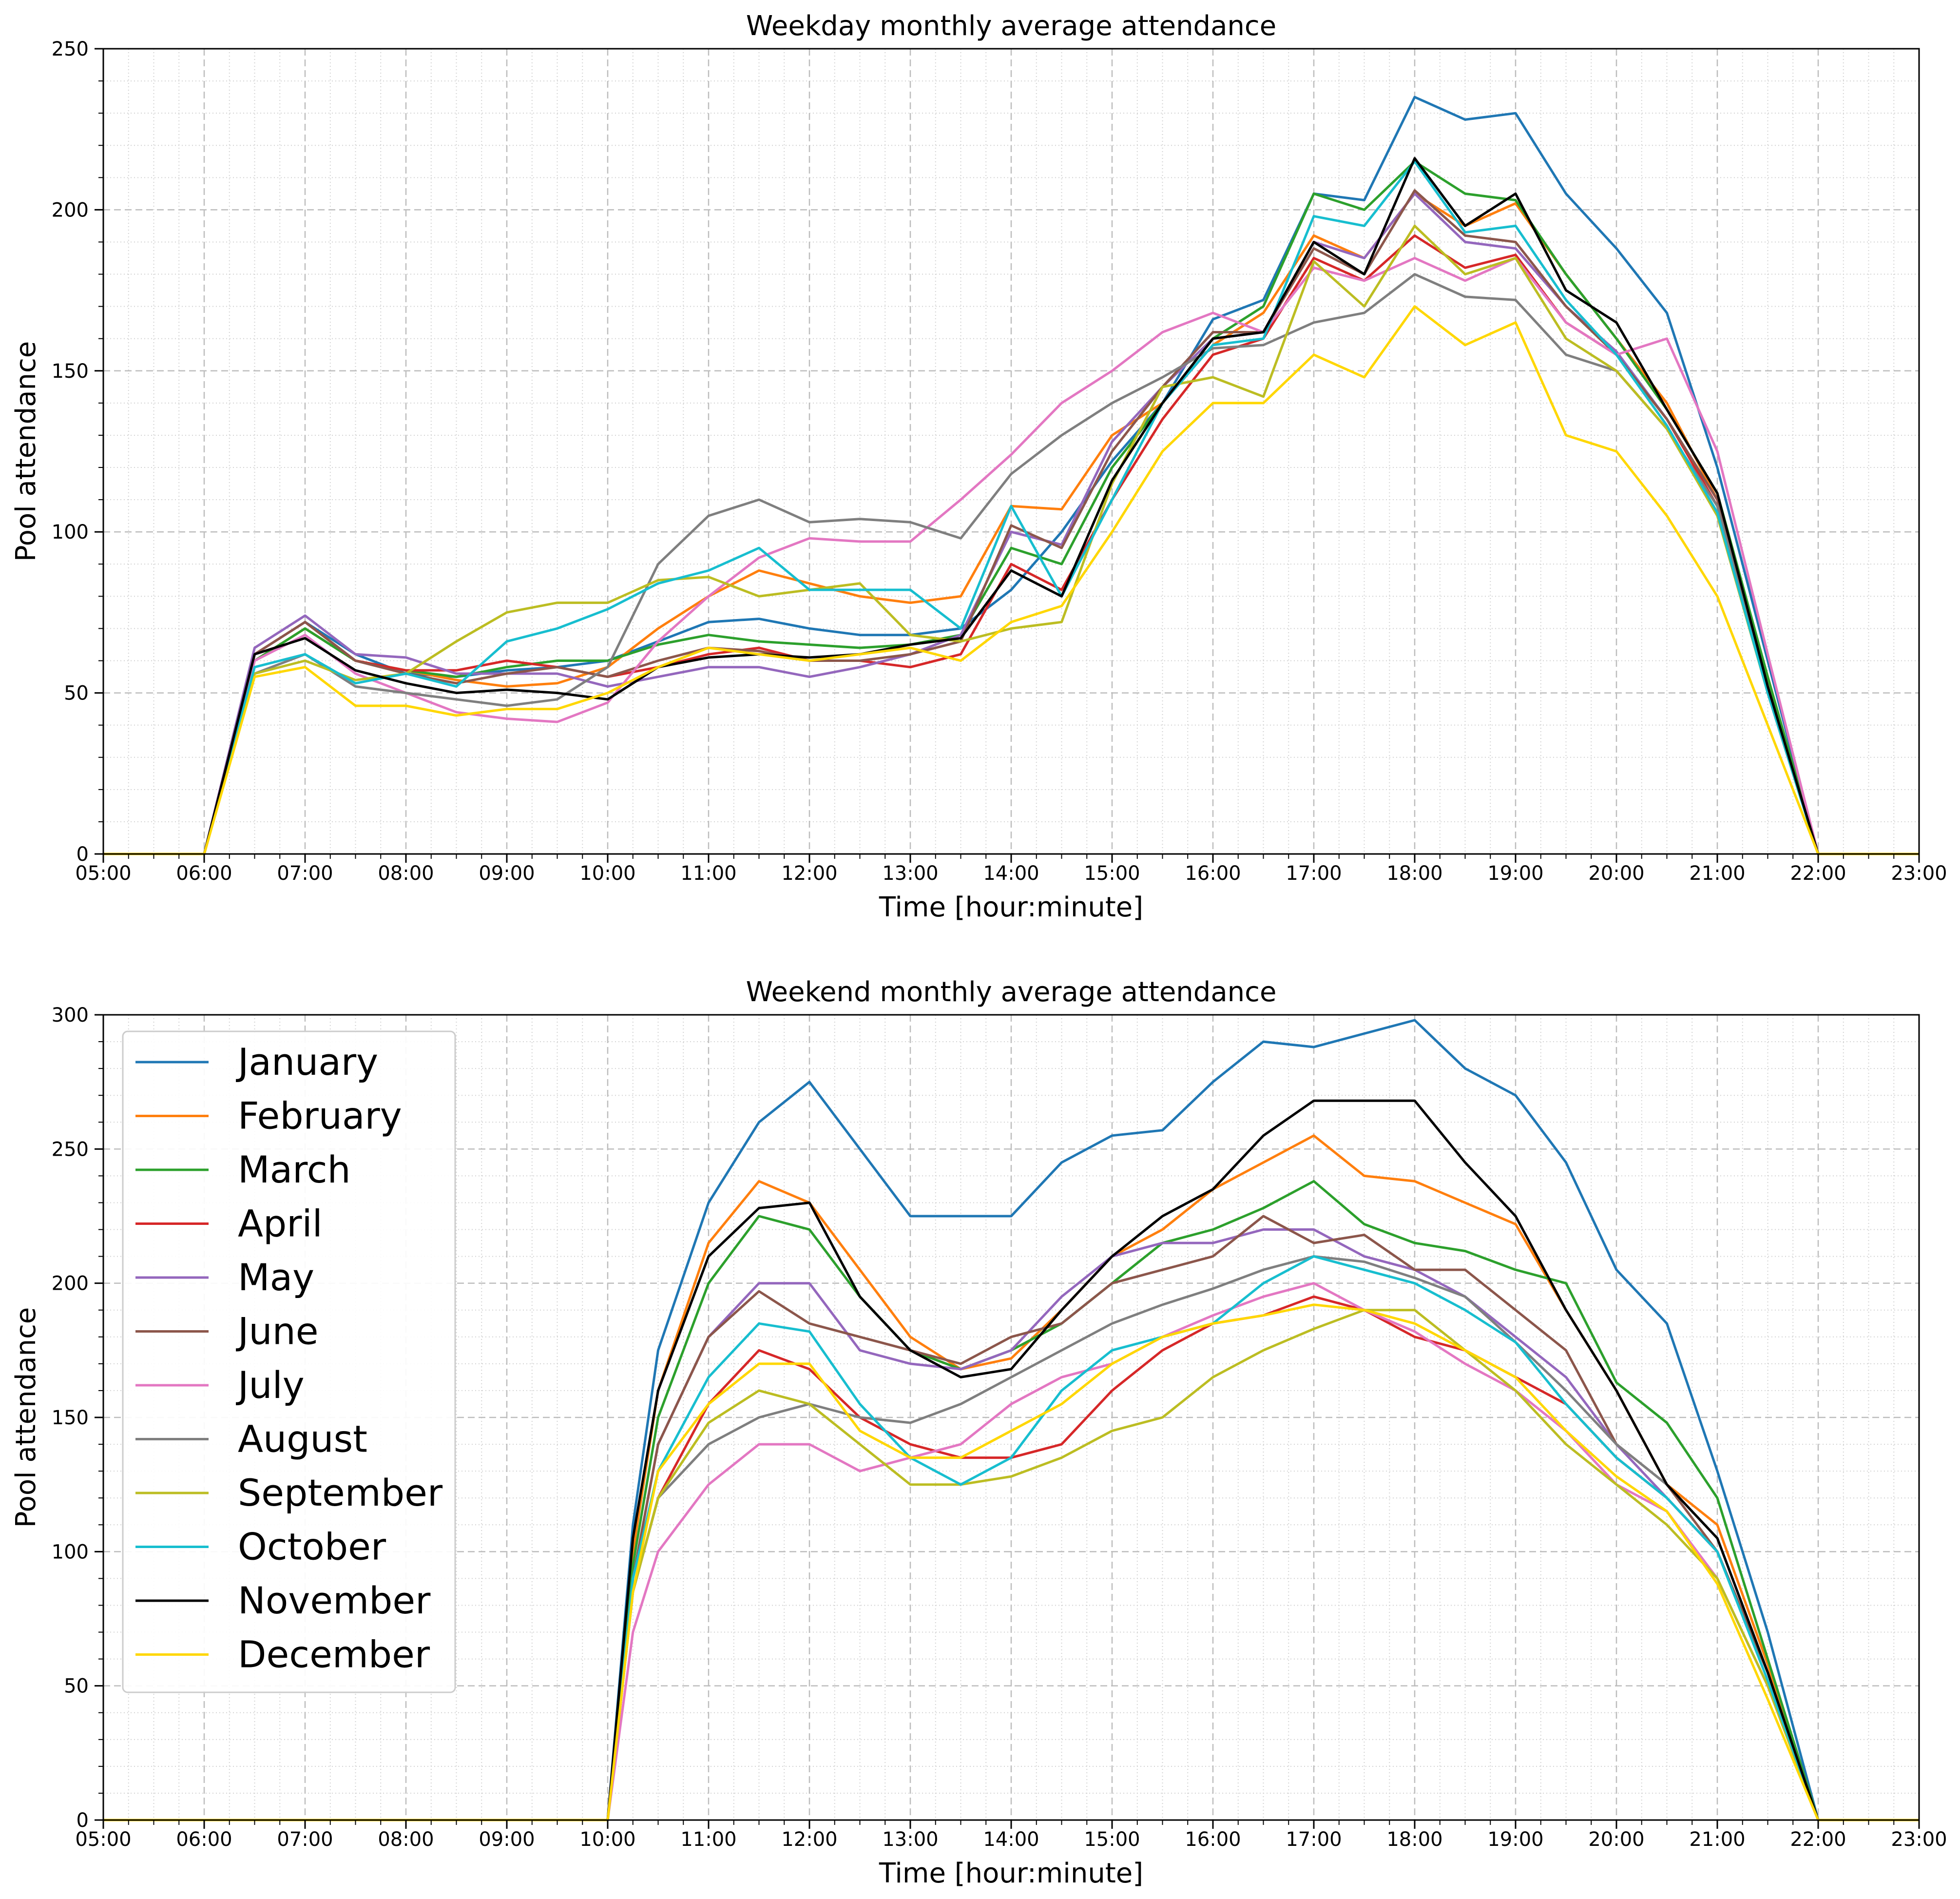  I want to click on weekday-x-tick-label: 23:00, so click(1919, 874).